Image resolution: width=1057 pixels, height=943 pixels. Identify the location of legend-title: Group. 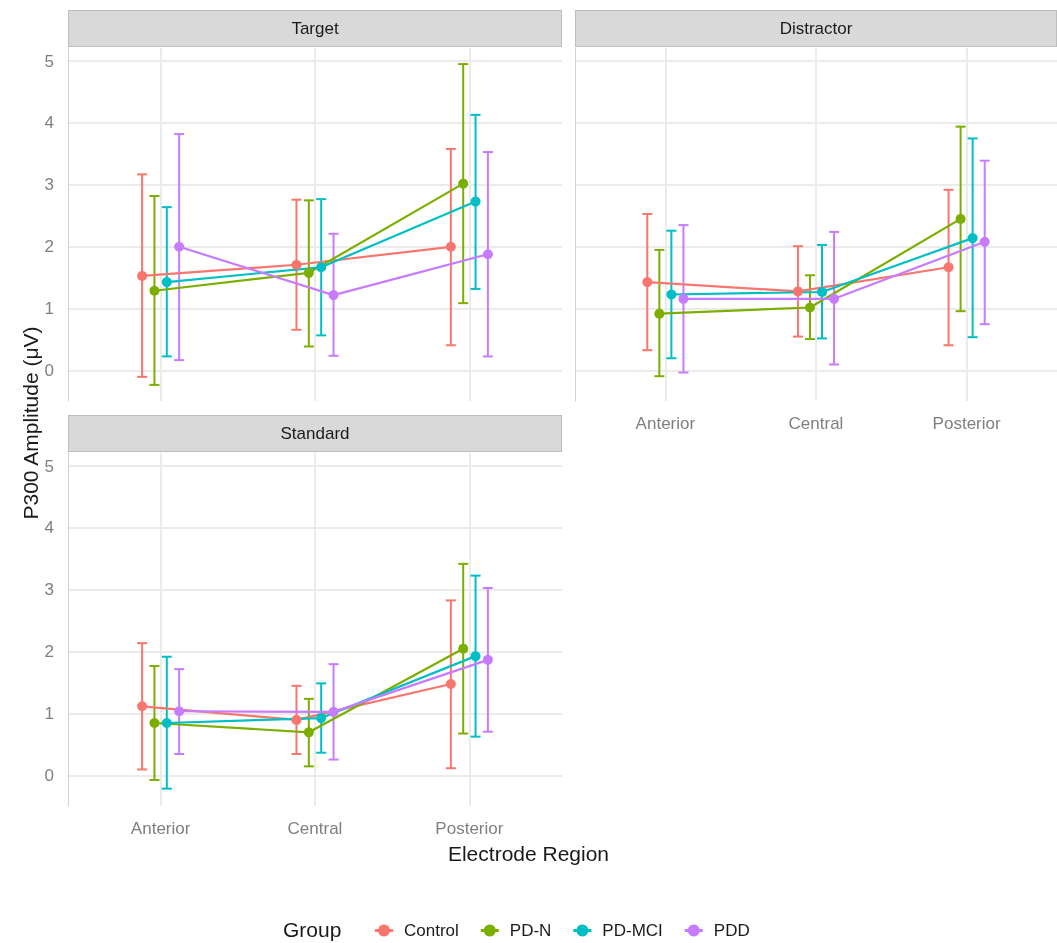
(312, 929).